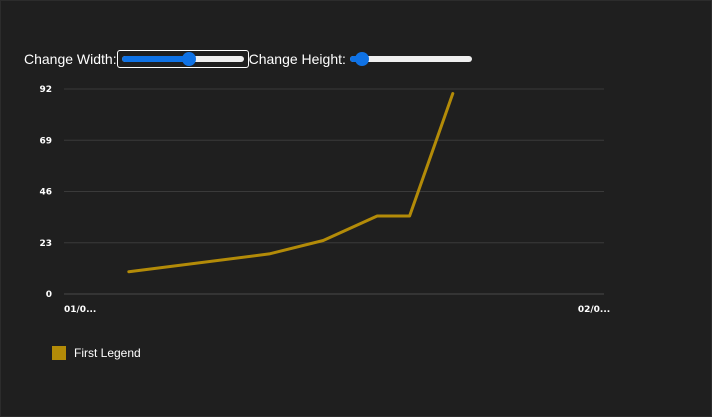  What do you see at coordinates (59, 353) in the screenshot?
I see `legend-swatch` at bounding box center [59, 353].